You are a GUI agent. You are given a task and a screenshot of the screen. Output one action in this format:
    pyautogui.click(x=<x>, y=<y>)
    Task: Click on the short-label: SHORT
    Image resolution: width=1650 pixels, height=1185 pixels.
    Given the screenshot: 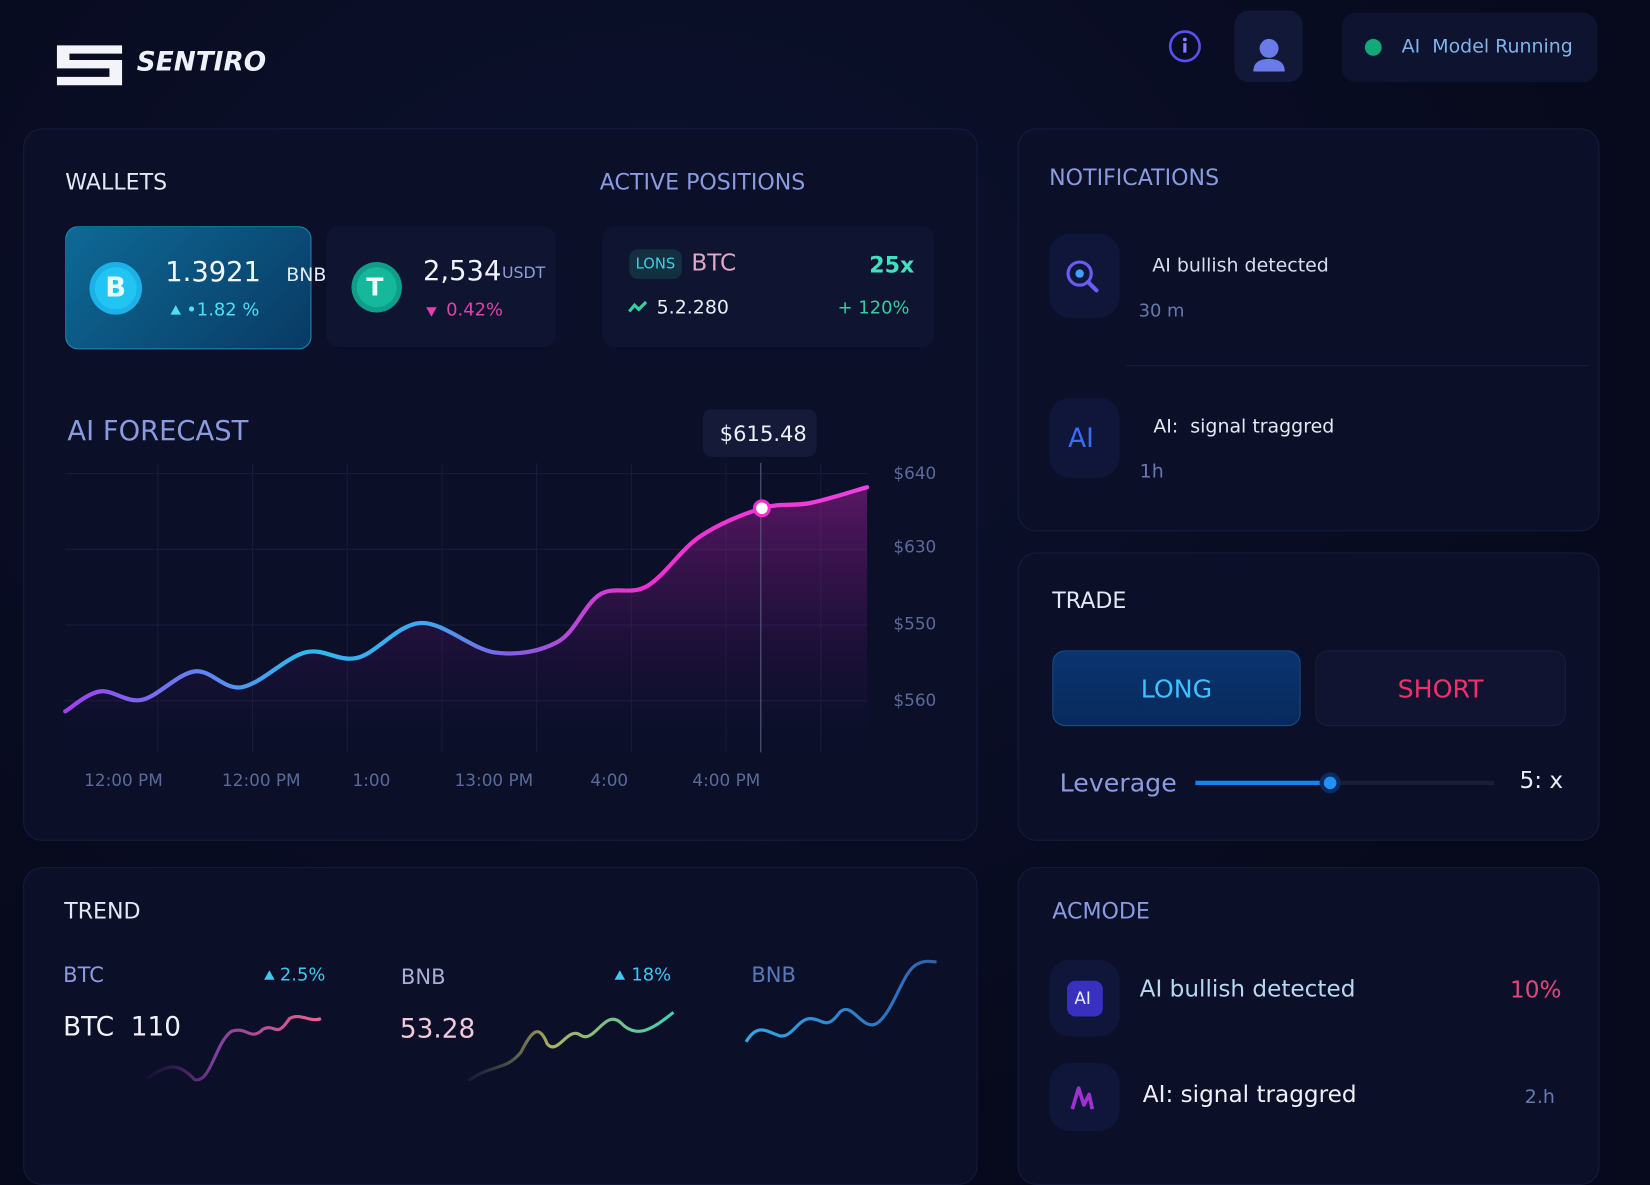 What is the action you would take?
    pyautogui.click(x=1440, y=689)
    